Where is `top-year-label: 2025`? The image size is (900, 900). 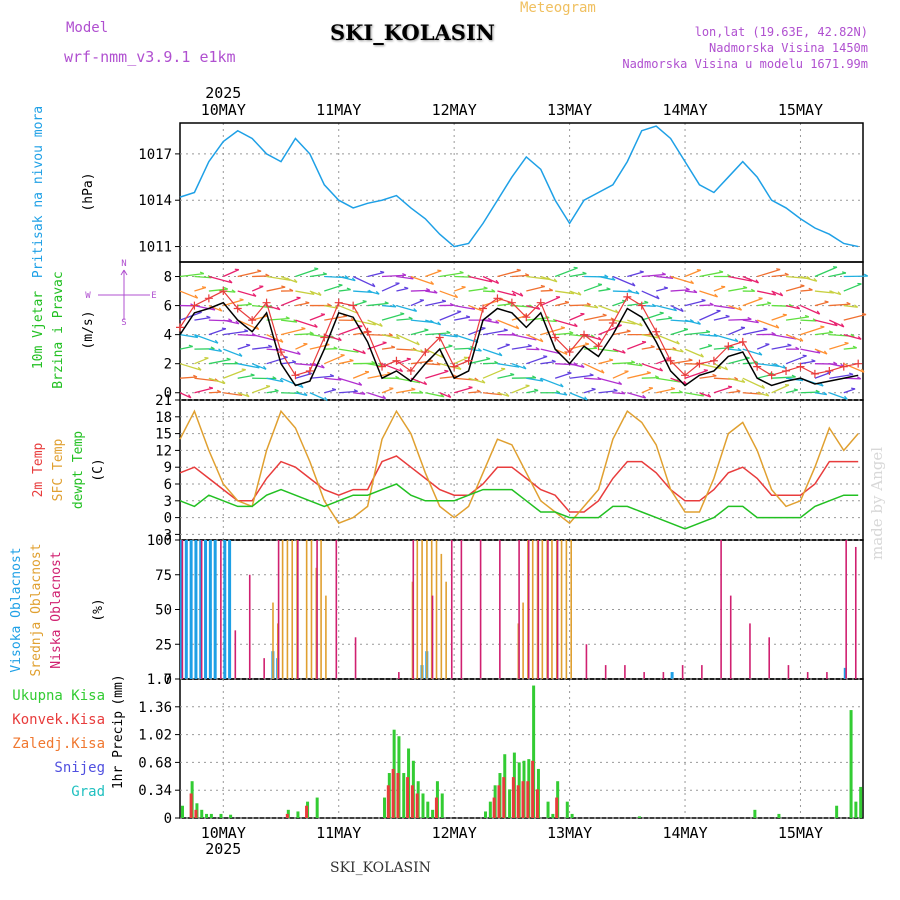 top-year-label: 2025 is located at coordinates (223, 93).